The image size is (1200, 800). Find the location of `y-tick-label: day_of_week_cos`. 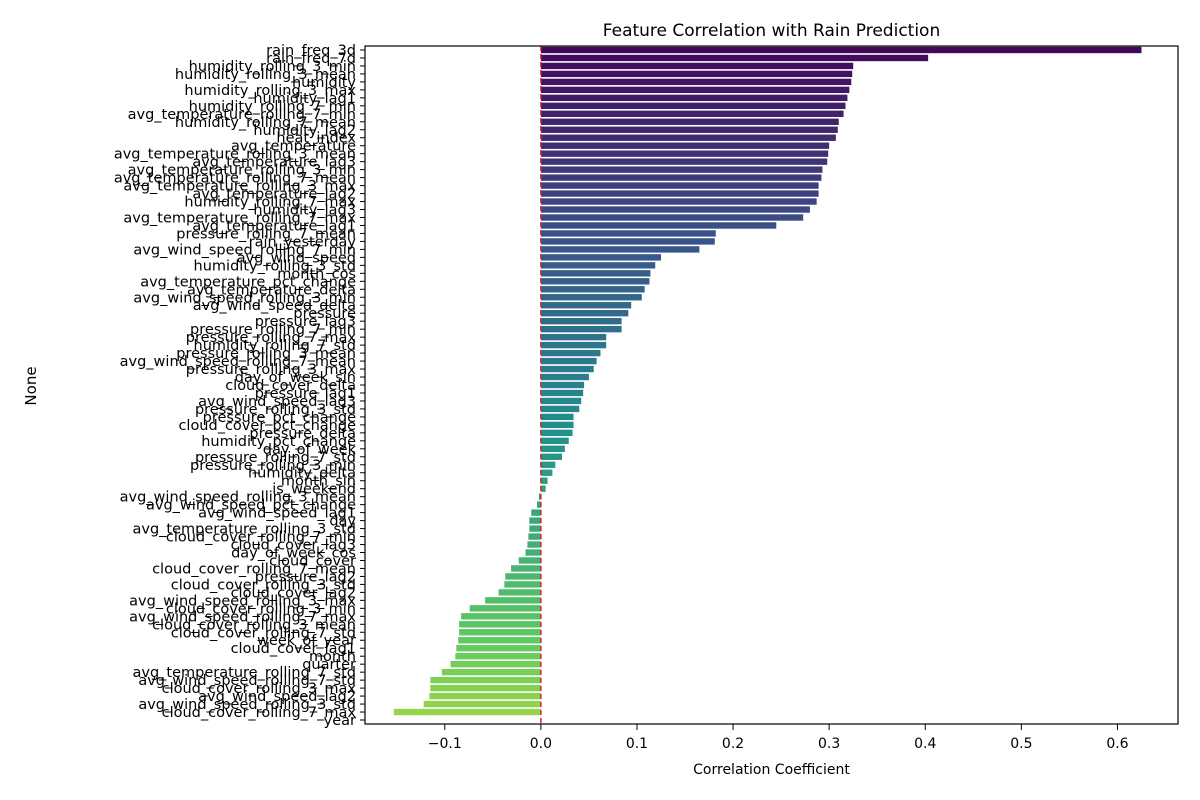

y-tick-label: day_of_week_cos is located at coordinates (293, 554).